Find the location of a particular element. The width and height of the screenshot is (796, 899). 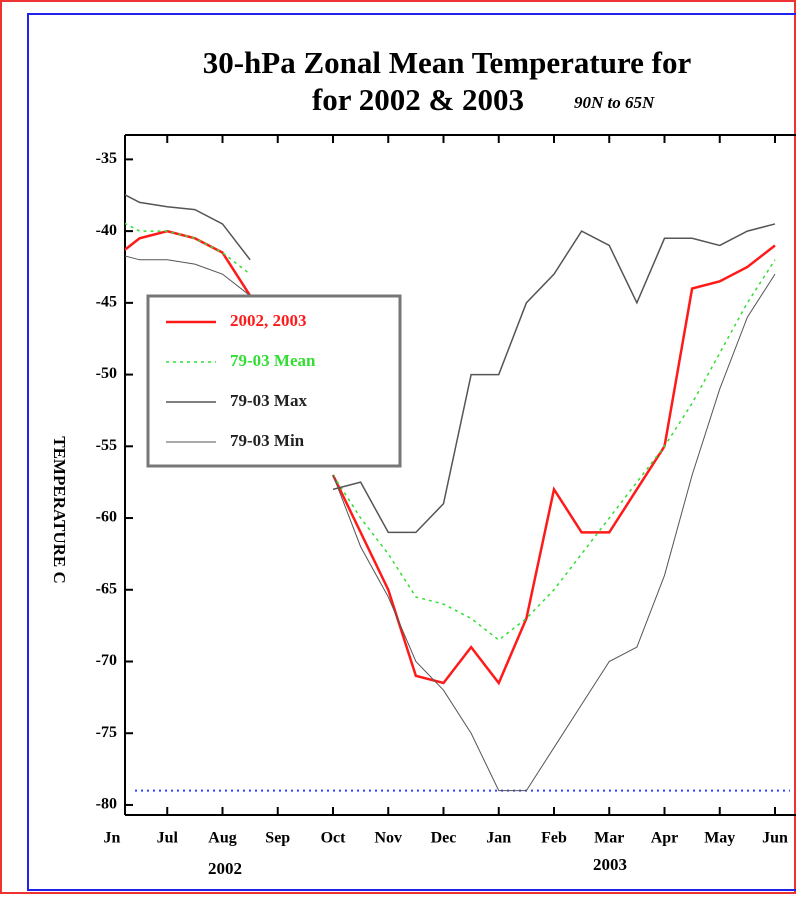

x-tick-label: May is located at coordinates (719, 838).